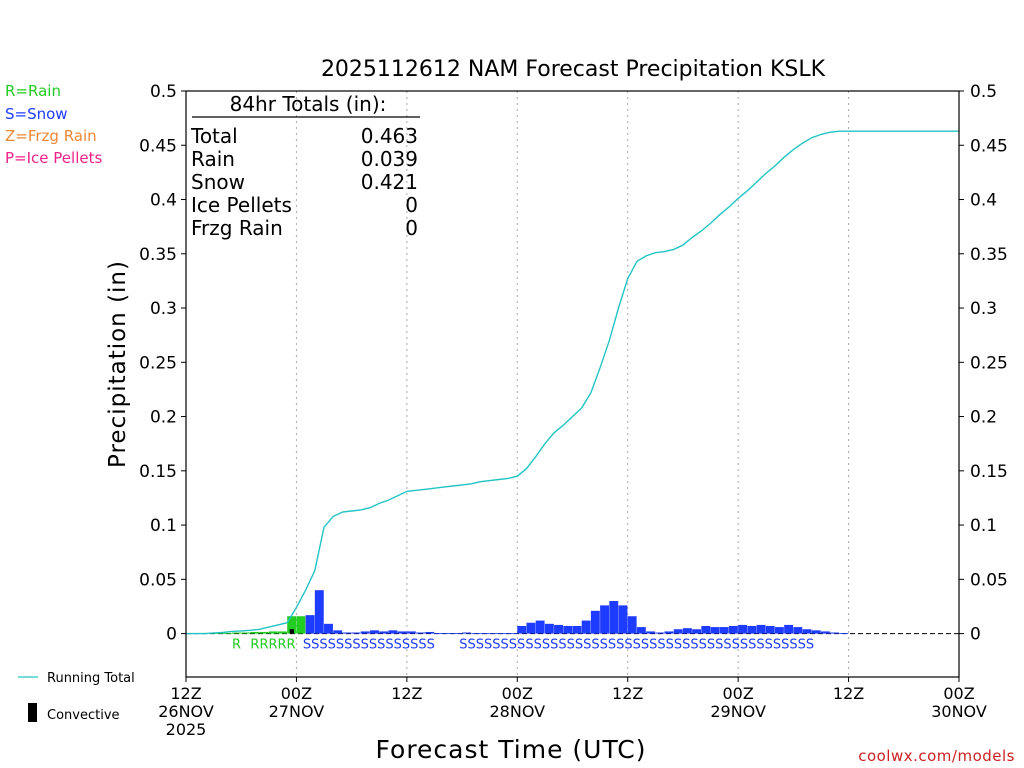 The width and height of the screenshot is (1024, 768). Describe the element at coordinates (983, 418) in the screenshot. I see `y-tick-label-right: 0.2` at that location.